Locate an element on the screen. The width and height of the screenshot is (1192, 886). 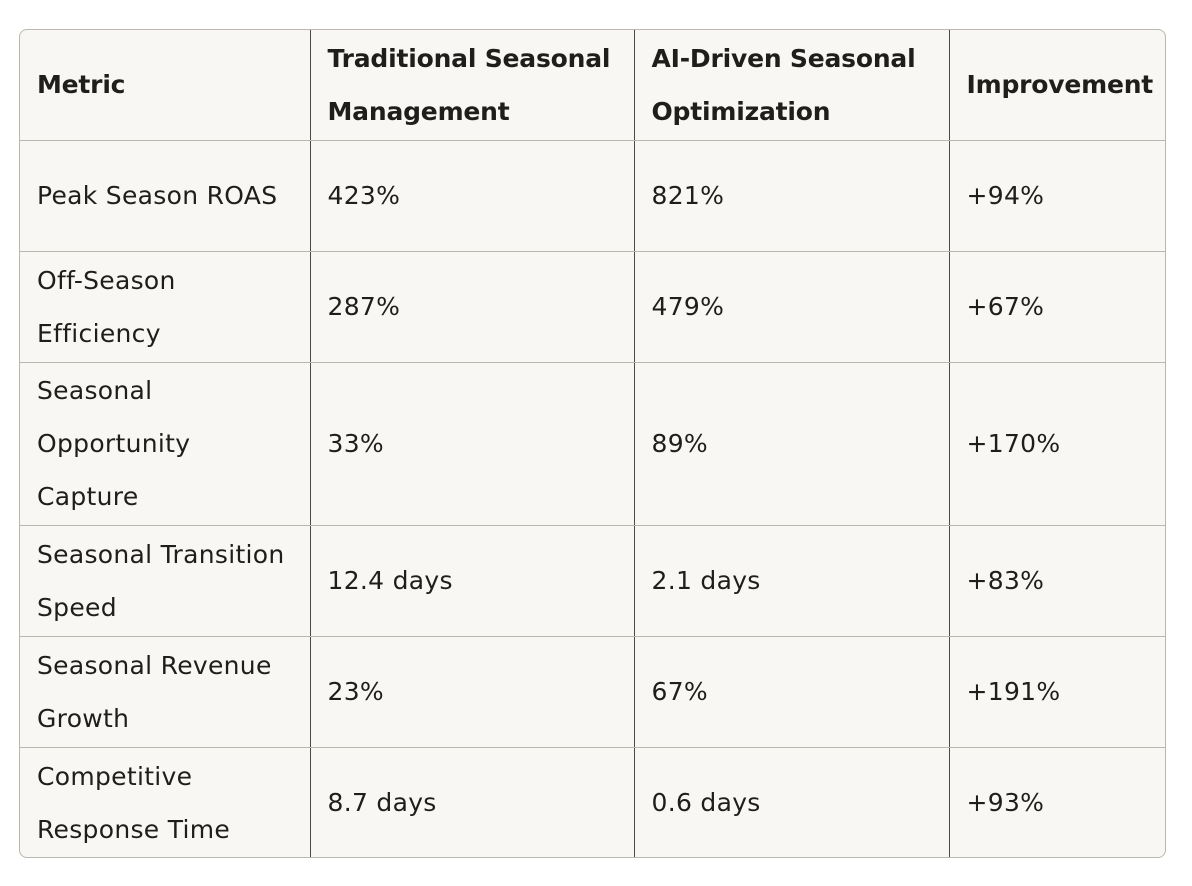
cell-metric: Seasonal Revenue Growth is located at coordinates (165, 692).